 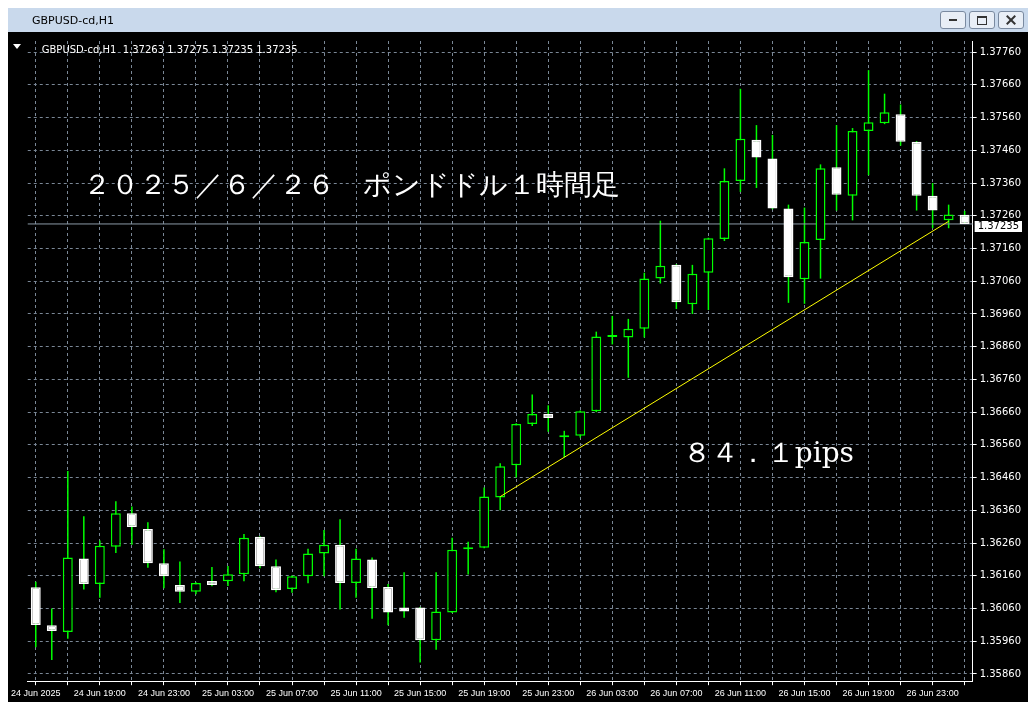 I want to click on y-tick-label: 1.36560, so click(x=1000, y=444).